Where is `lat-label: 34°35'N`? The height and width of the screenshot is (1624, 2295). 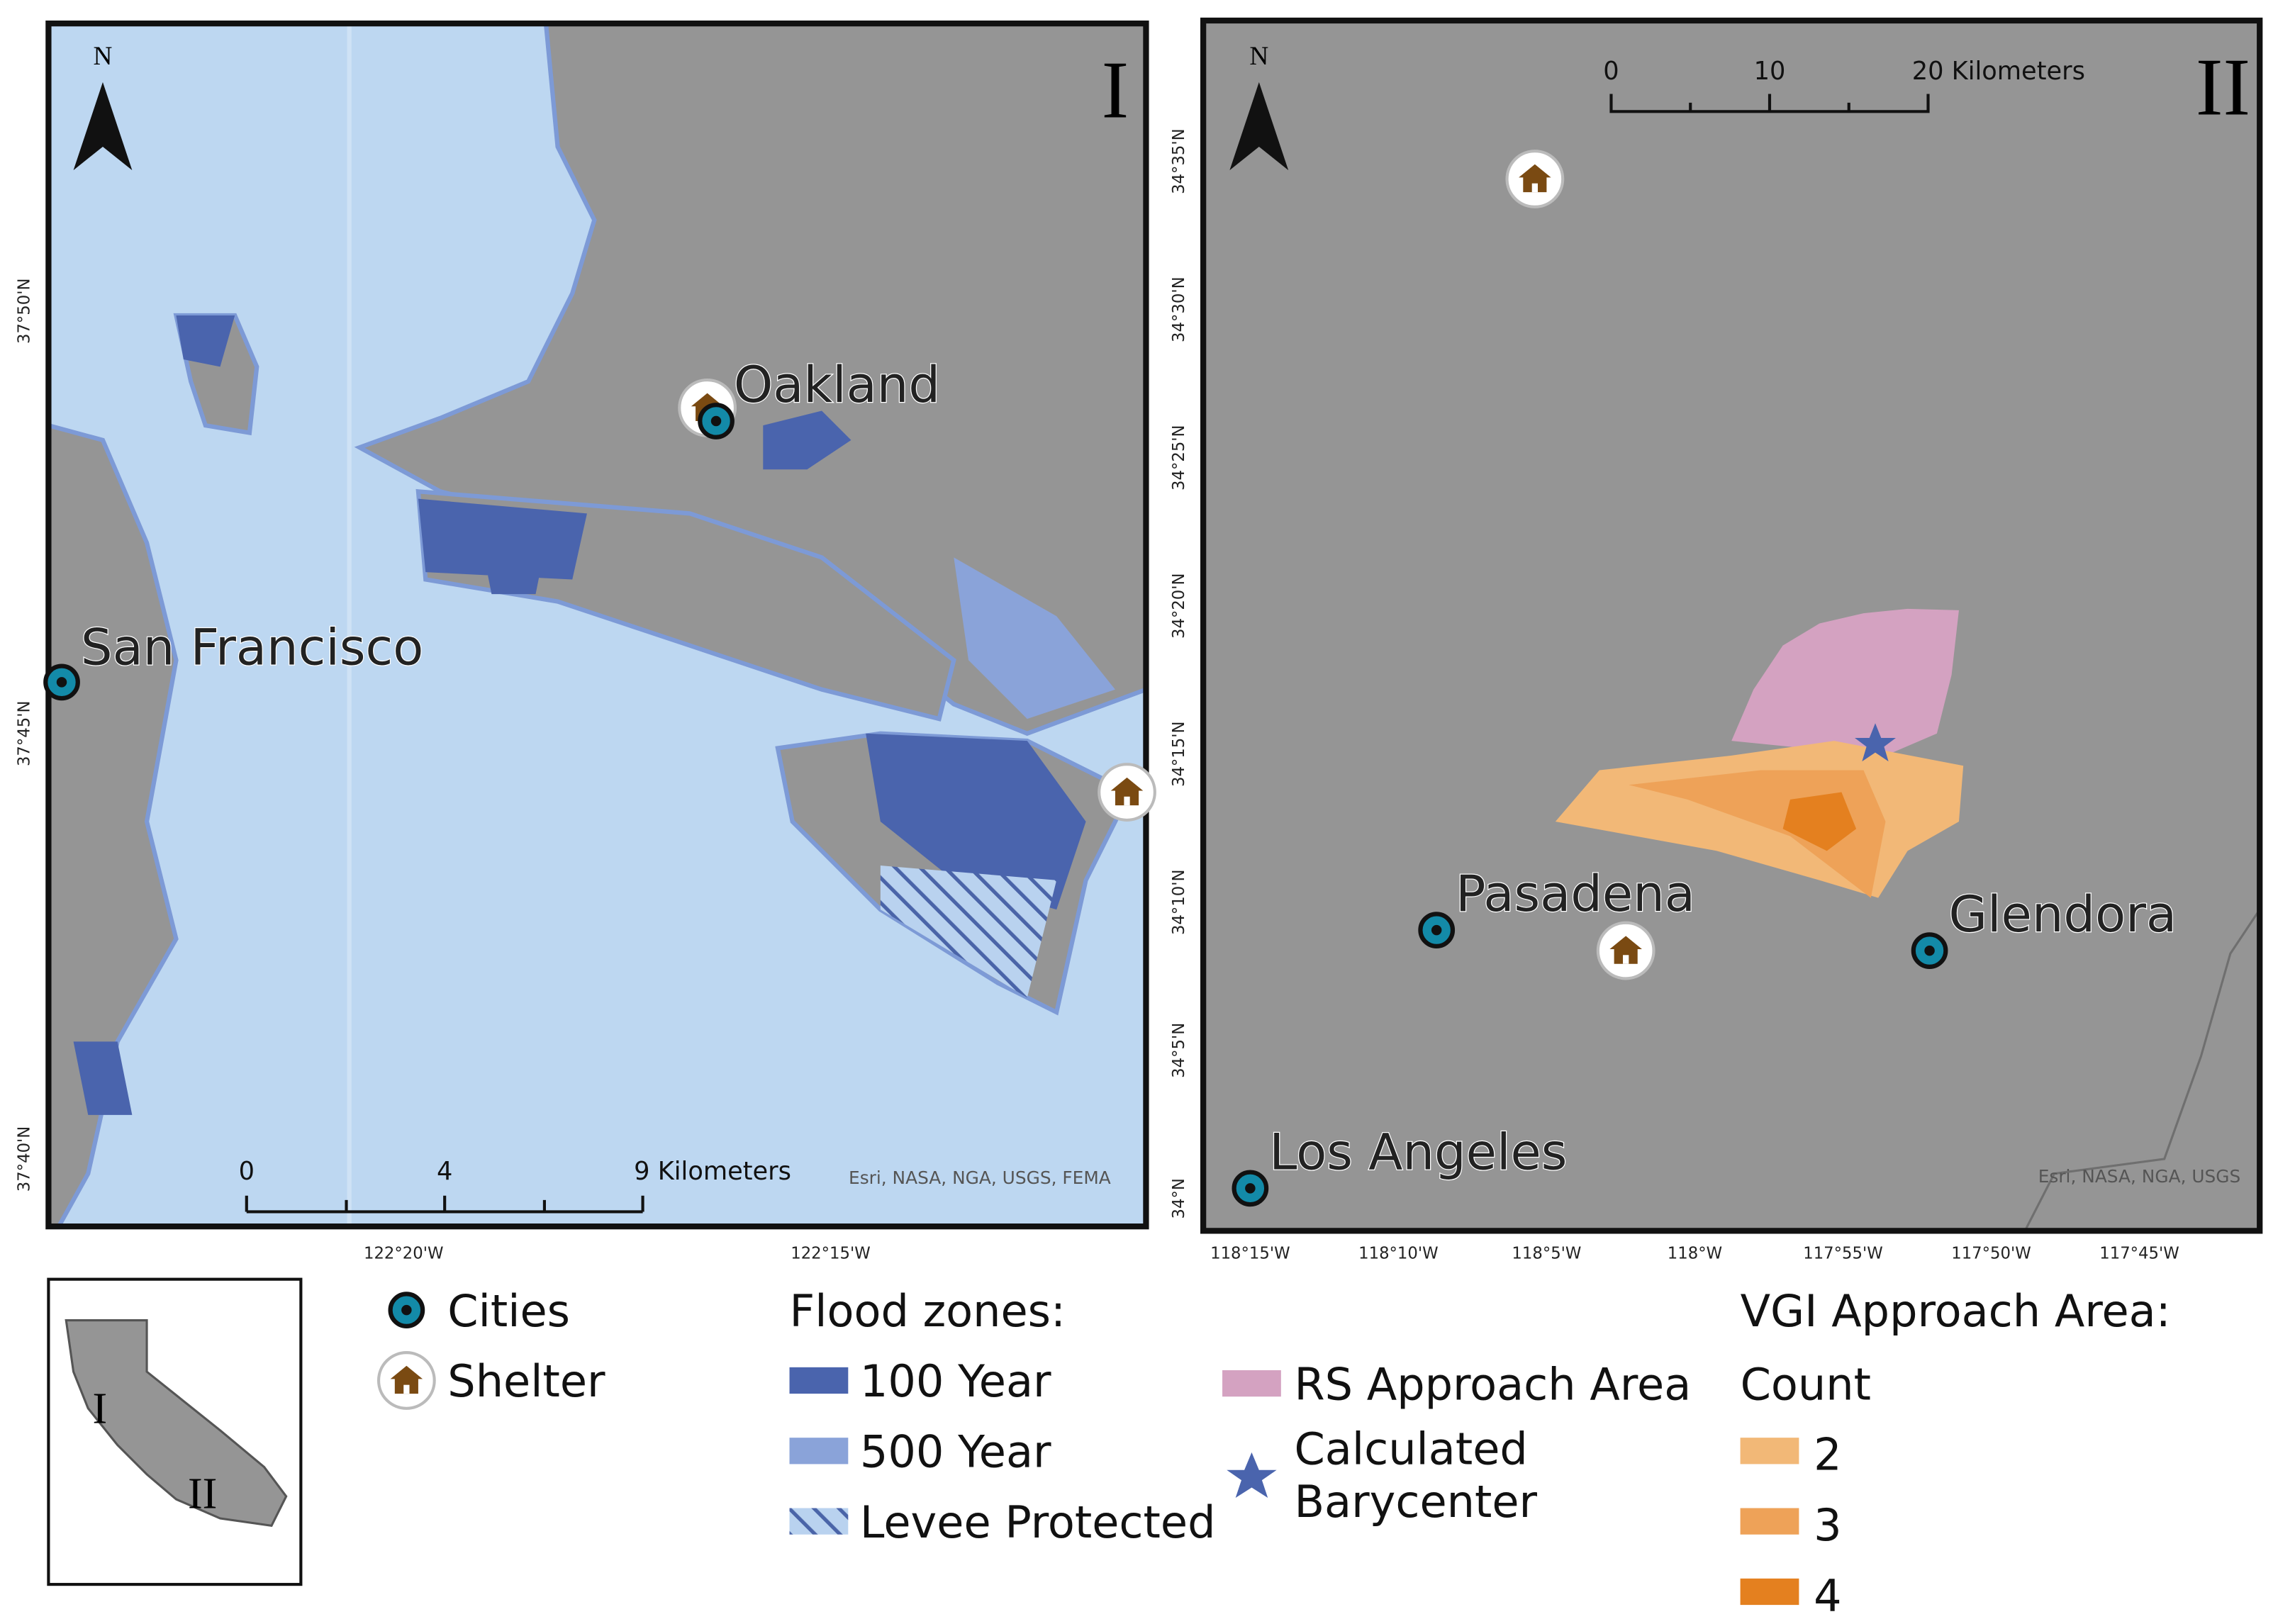 lat-label: 34°35'N is located at coordinates (1179, 161).